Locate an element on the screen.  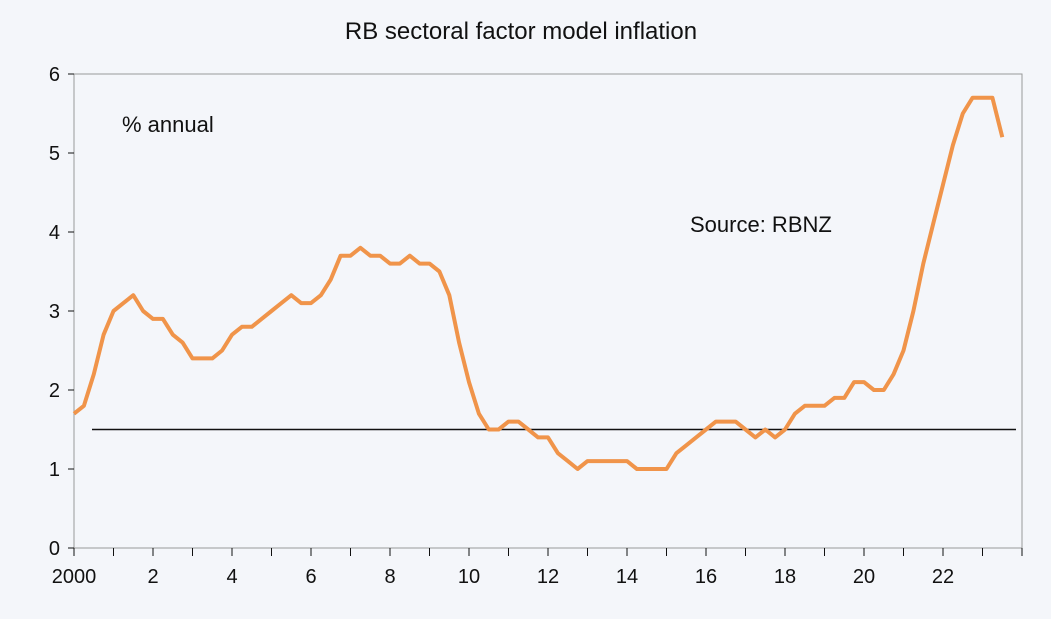
y-tick-label: 5 is located at coordinates (54, 154).